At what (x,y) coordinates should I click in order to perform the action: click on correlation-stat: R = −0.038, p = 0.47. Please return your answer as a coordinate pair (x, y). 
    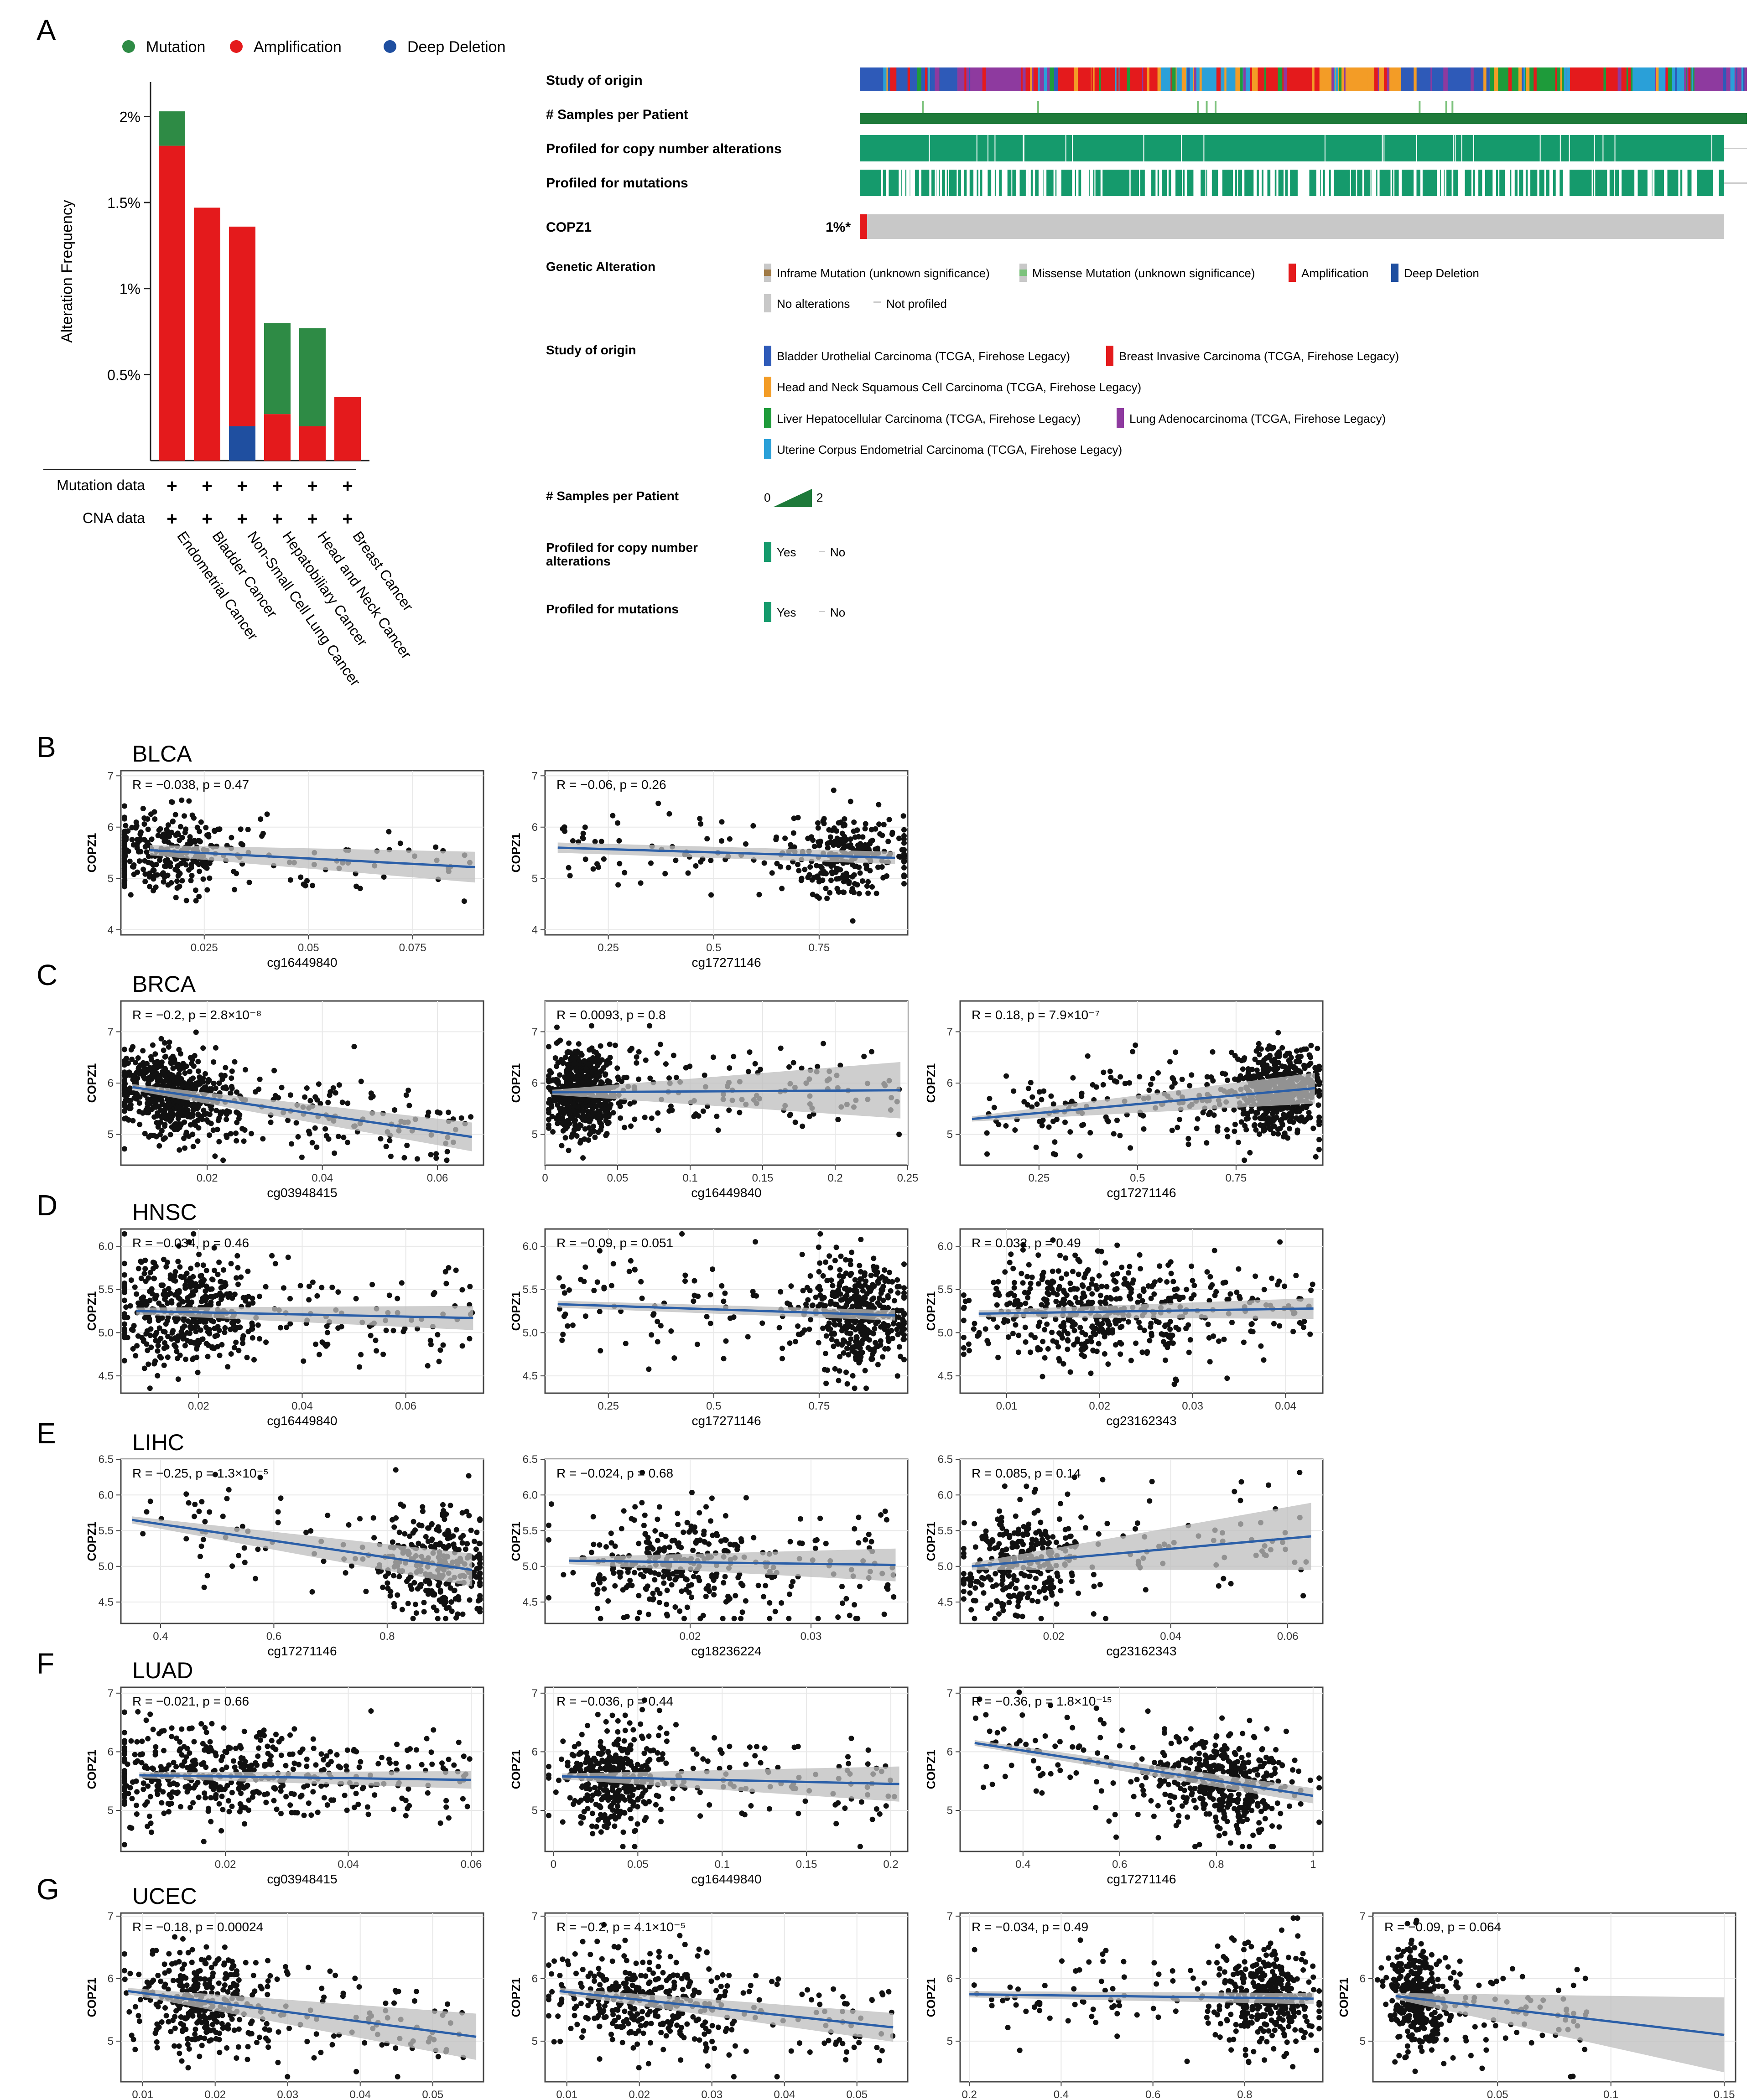
    Looking at the image, I should click on (191, 785).